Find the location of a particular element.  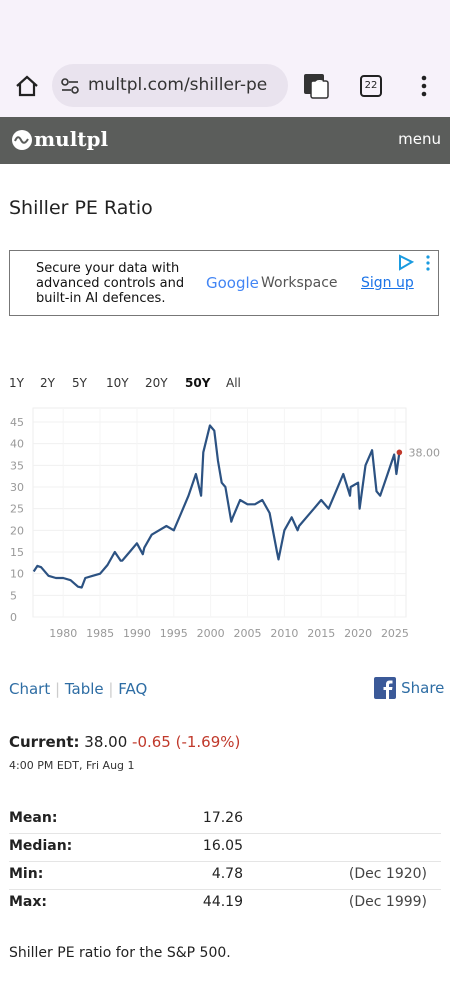

x-tick-label: 1985 is located at coordinates (100, 633).